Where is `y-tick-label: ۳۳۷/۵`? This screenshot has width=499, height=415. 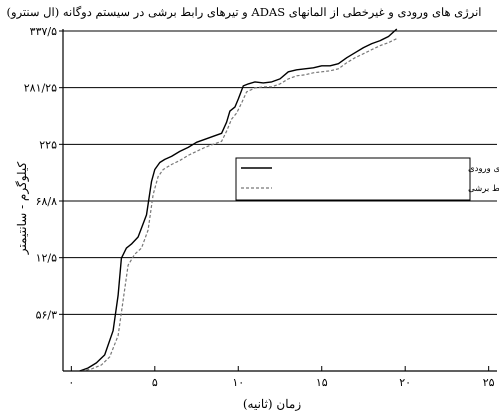
y-tick-label: ۳۳۷/۵ is located at coordinates (43, 31).